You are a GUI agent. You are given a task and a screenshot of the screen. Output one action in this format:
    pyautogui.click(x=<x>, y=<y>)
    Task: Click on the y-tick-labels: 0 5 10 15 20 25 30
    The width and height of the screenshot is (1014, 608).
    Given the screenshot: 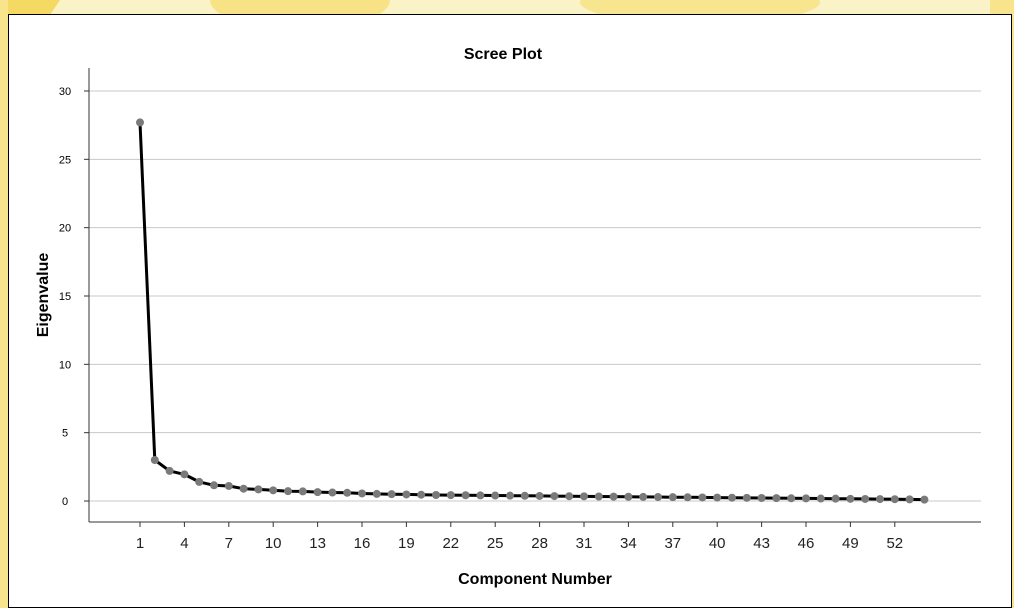 What is the action you would take?
    pyautogui.click(x=74, y=297)
    